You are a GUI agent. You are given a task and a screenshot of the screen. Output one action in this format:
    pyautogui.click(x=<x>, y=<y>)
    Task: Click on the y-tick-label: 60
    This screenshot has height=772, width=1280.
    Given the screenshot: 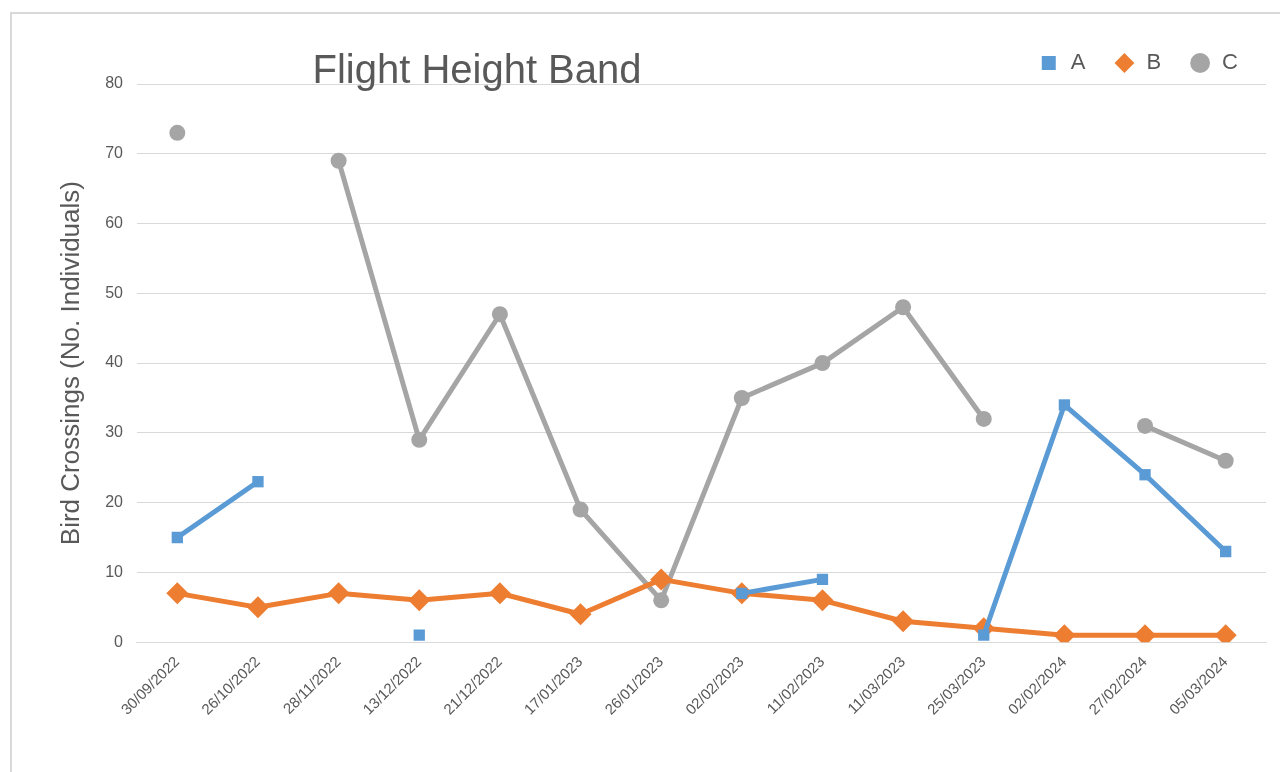 What is the action you would take?
    pyautogui.click(x=114, y=222)
    